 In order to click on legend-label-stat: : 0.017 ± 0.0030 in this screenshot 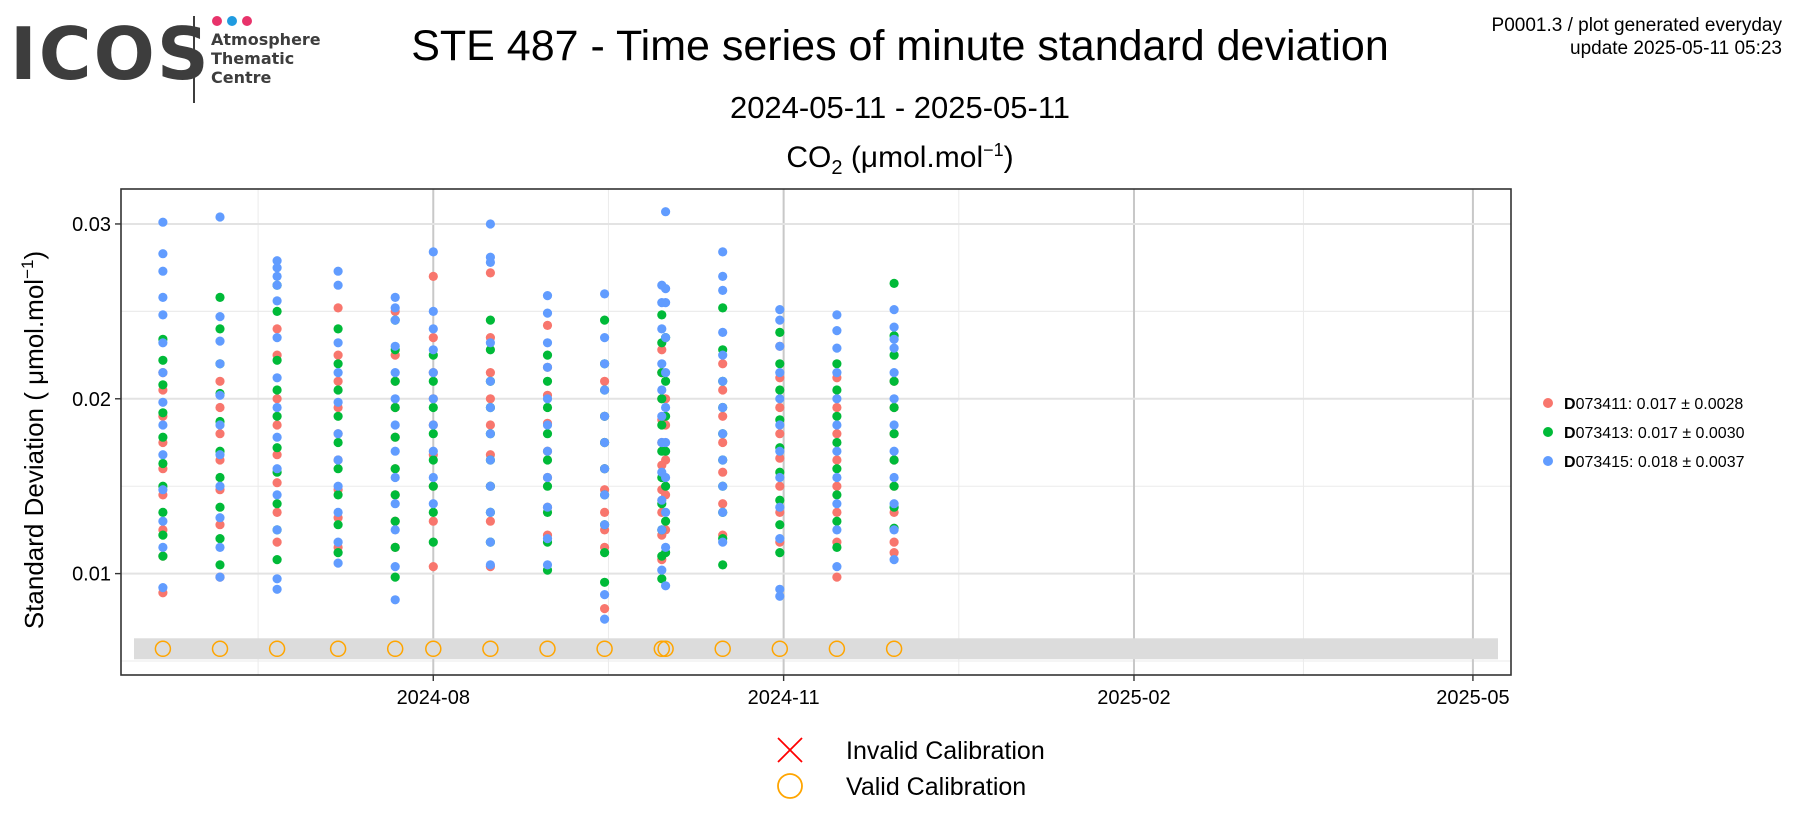, I will do `click(1687, 433)`.